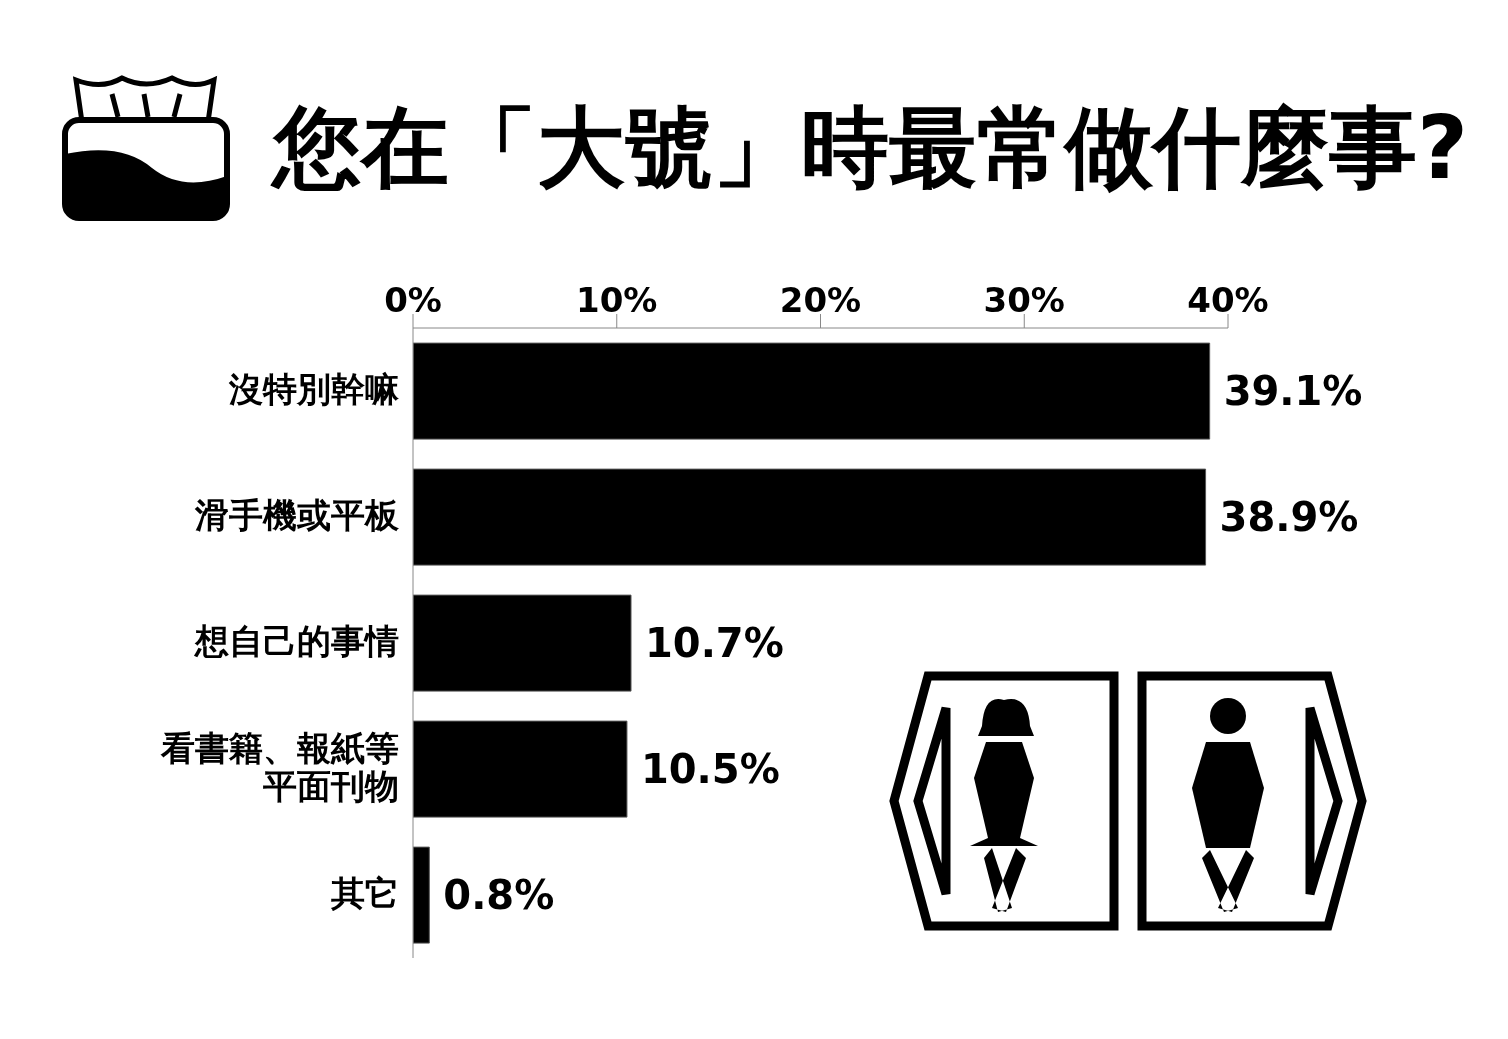 The image size is (1508, 1039). What do you see at coordinates (1228, 300) in the screenshot?
I see `x-tick-label: 40%` at bounding box center [1228, 300].